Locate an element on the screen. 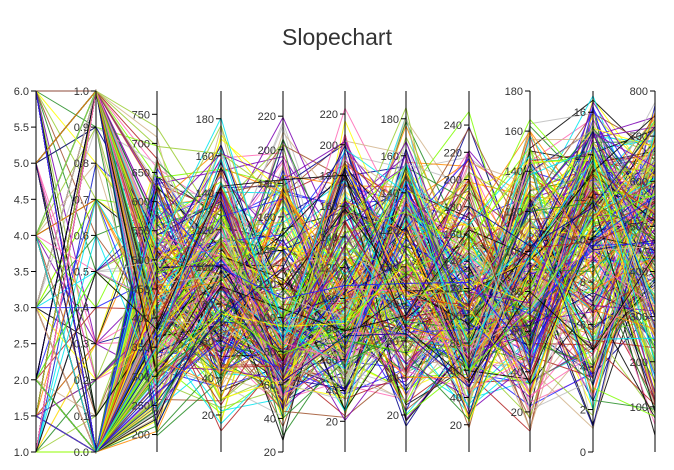  tick-label: 240 is located at coordinates (453, 126).